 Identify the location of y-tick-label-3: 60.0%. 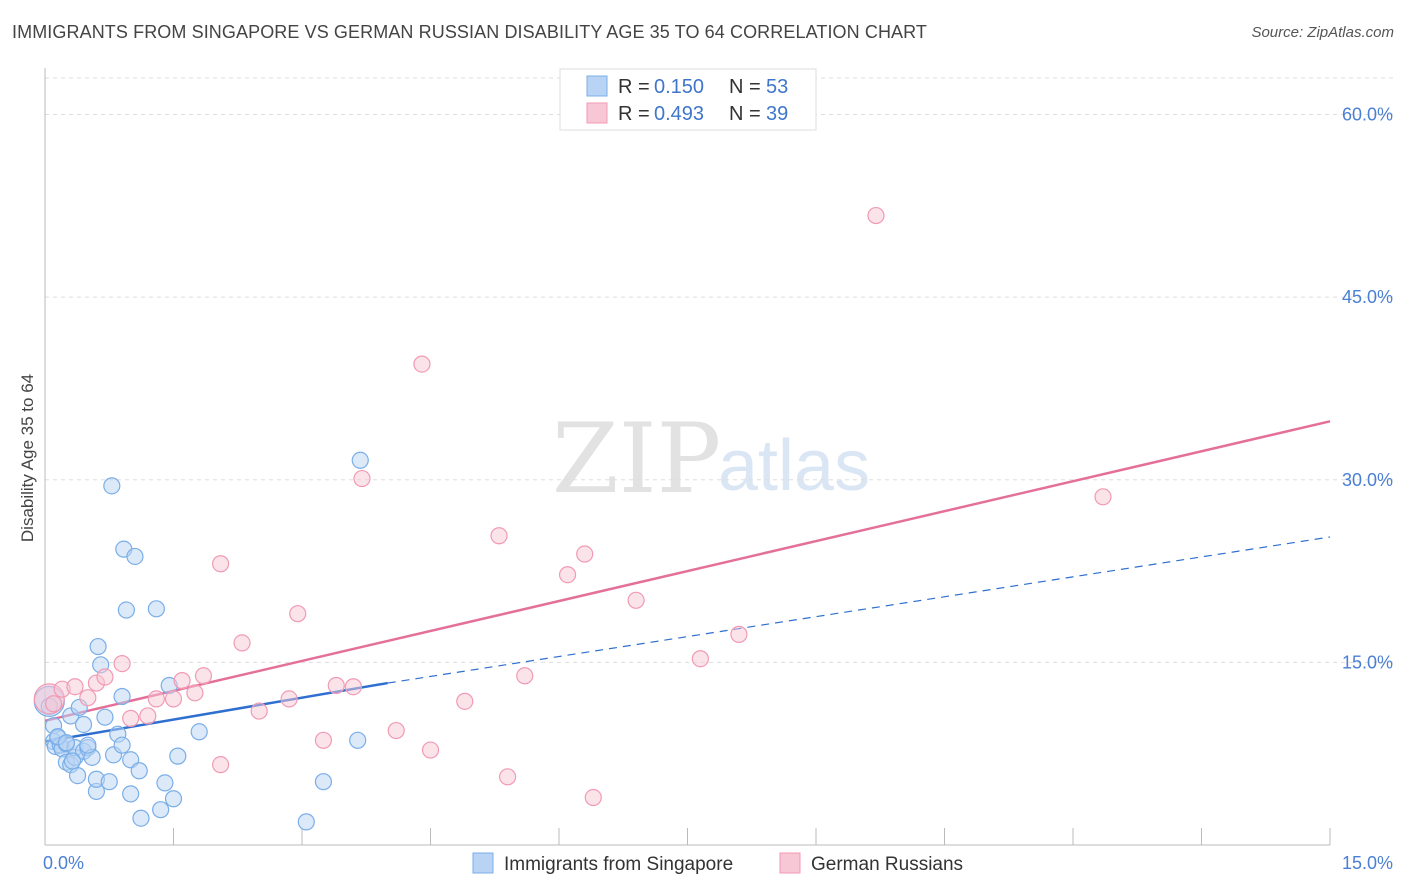
(1367, 115).